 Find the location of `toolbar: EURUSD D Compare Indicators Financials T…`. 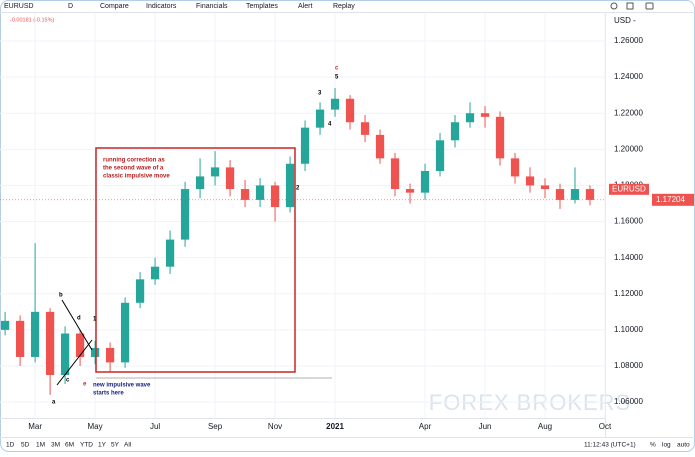

toolbar: EURUSD D Compare Indicators Financials T… is located at coordinates (347, 7).